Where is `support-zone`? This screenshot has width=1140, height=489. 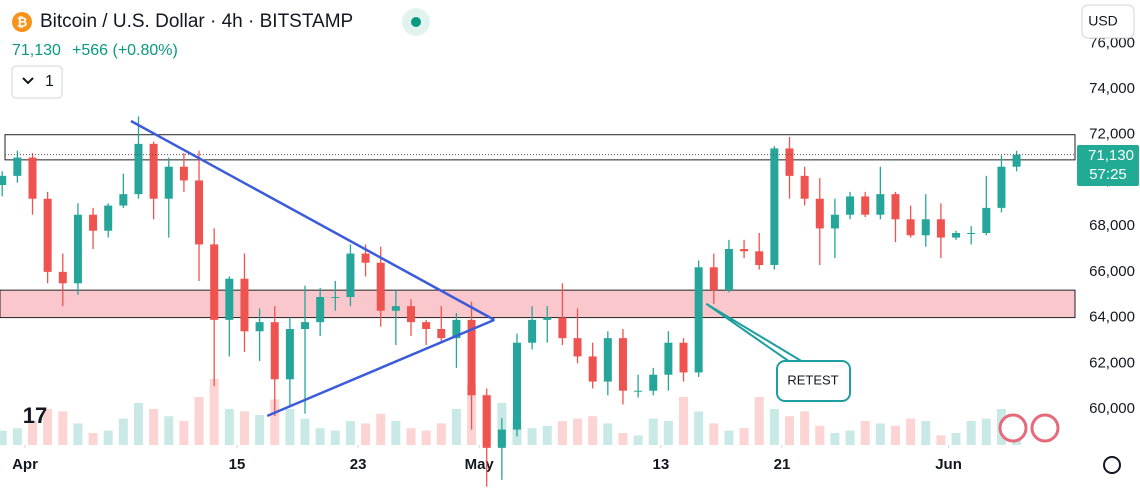 support-zone is located at coordinates (538, 304).